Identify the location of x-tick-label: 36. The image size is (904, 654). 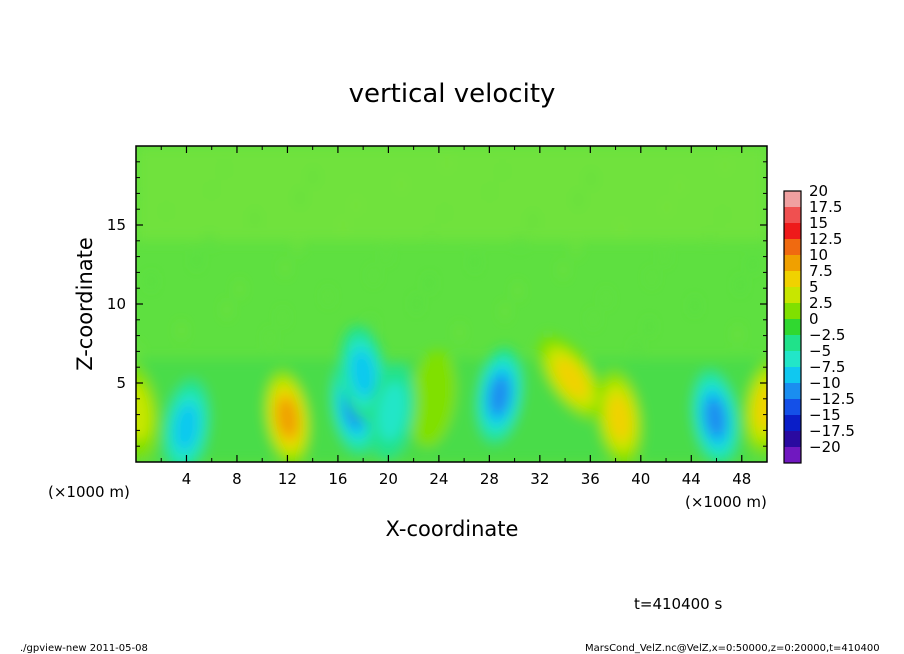
(590, 479).